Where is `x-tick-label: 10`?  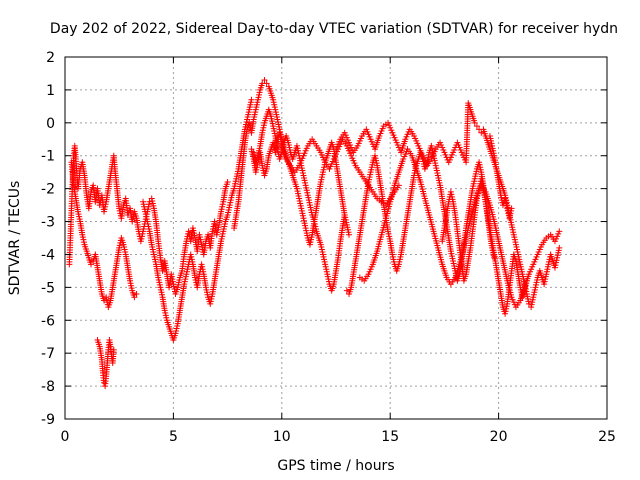 x-tick-label: 10 is located at coordinates (282, 437).